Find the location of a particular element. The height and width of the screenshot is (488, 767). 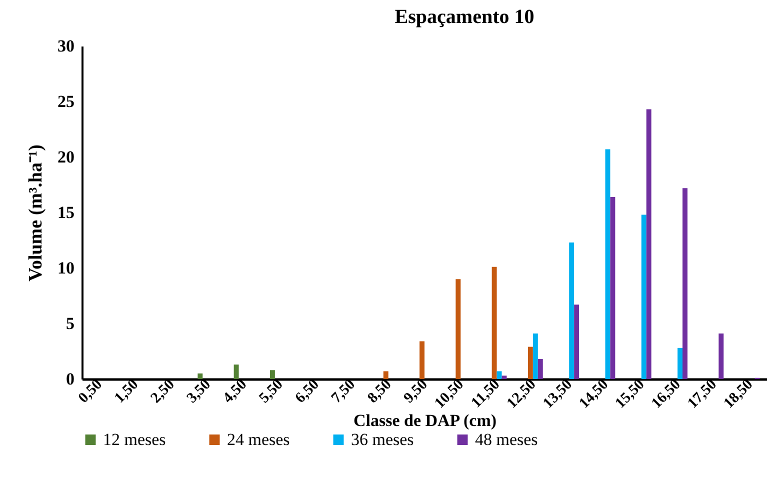

x-tick-label: 4,50 is located at coordinates (235, 391).